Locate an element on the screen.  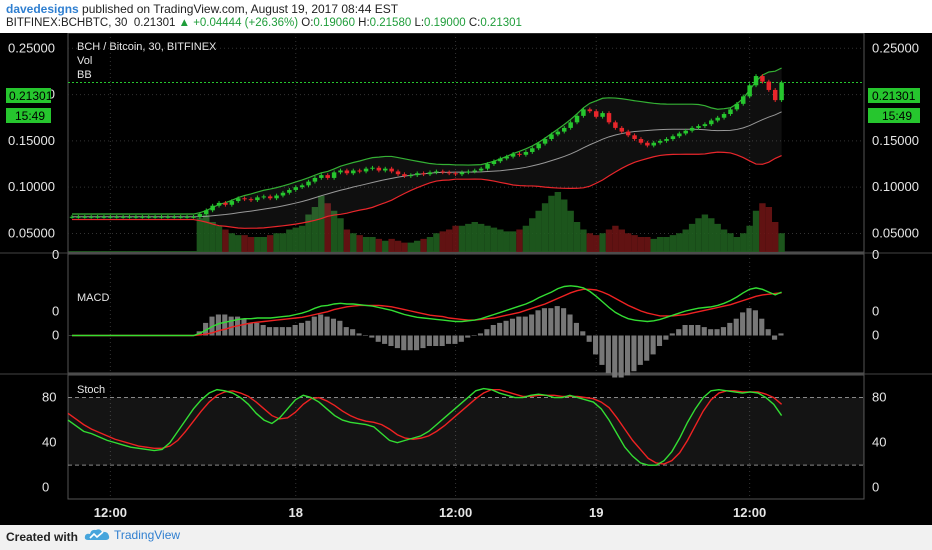
tradingview-cloud-icon is located at coordinates (97, 534).